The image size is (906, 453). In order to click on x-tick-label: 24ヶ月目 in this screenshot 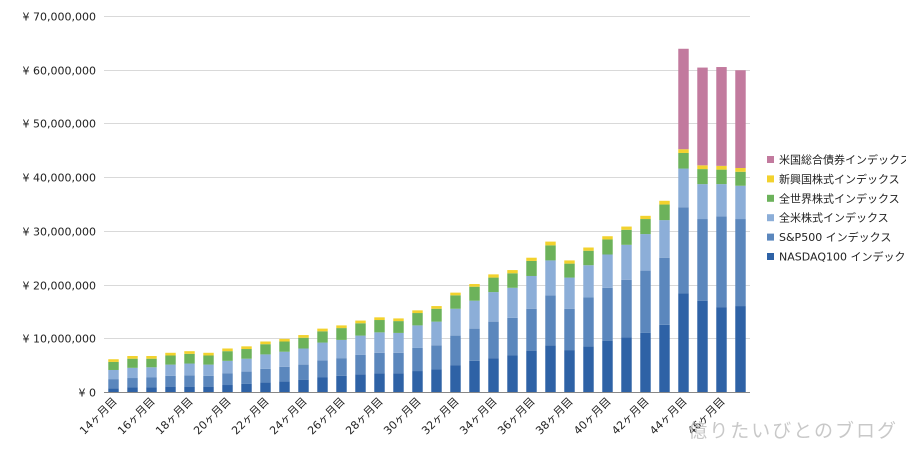, I will do `click(288, 416)`.